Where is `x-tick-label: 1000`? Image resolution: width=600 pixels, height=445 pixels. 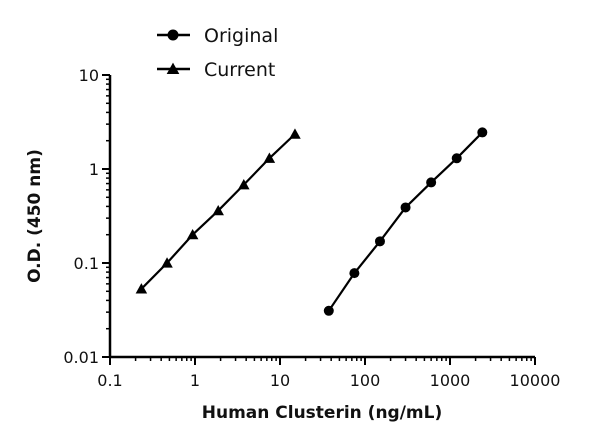 x-tick-label: 1000 is located at coordinates (450, 380).